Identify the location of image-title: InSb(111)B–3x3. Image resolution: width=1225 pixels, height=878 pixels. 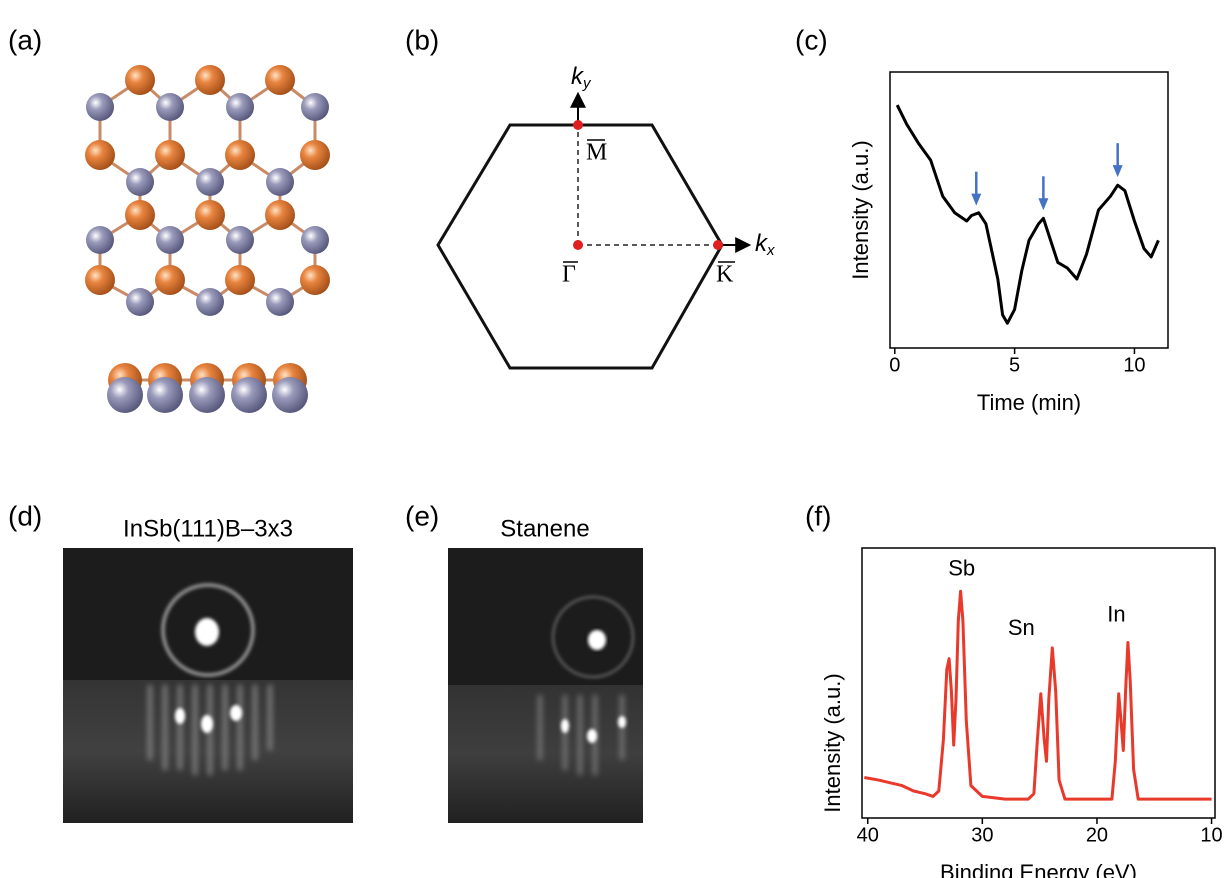
(208, 528).